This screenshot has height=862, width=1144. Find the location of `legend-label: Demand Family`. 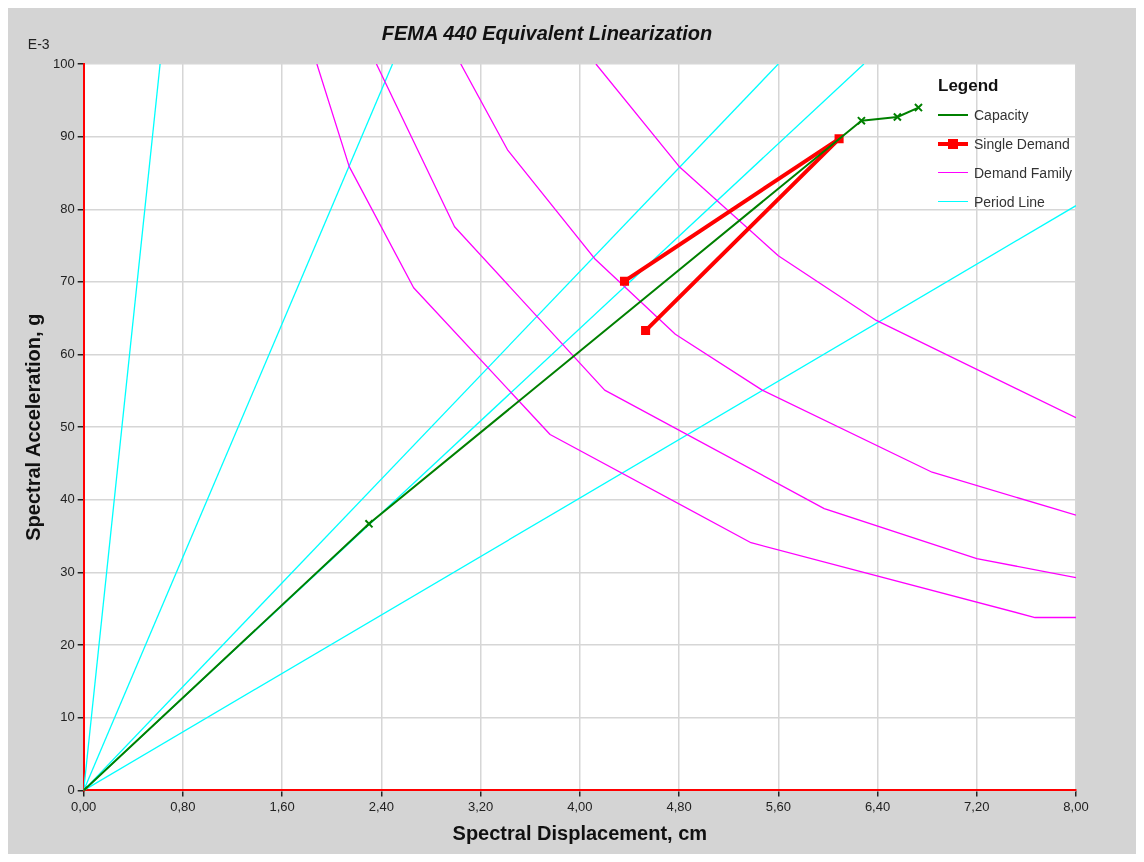

legend-label: Demand Family is located at coordinates (1023, 172).